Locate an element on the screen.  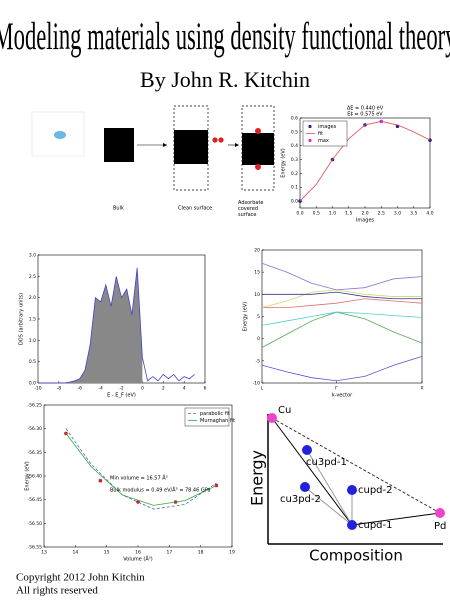
x-tick-label: 2.5 is located at coordinates (381, 214).